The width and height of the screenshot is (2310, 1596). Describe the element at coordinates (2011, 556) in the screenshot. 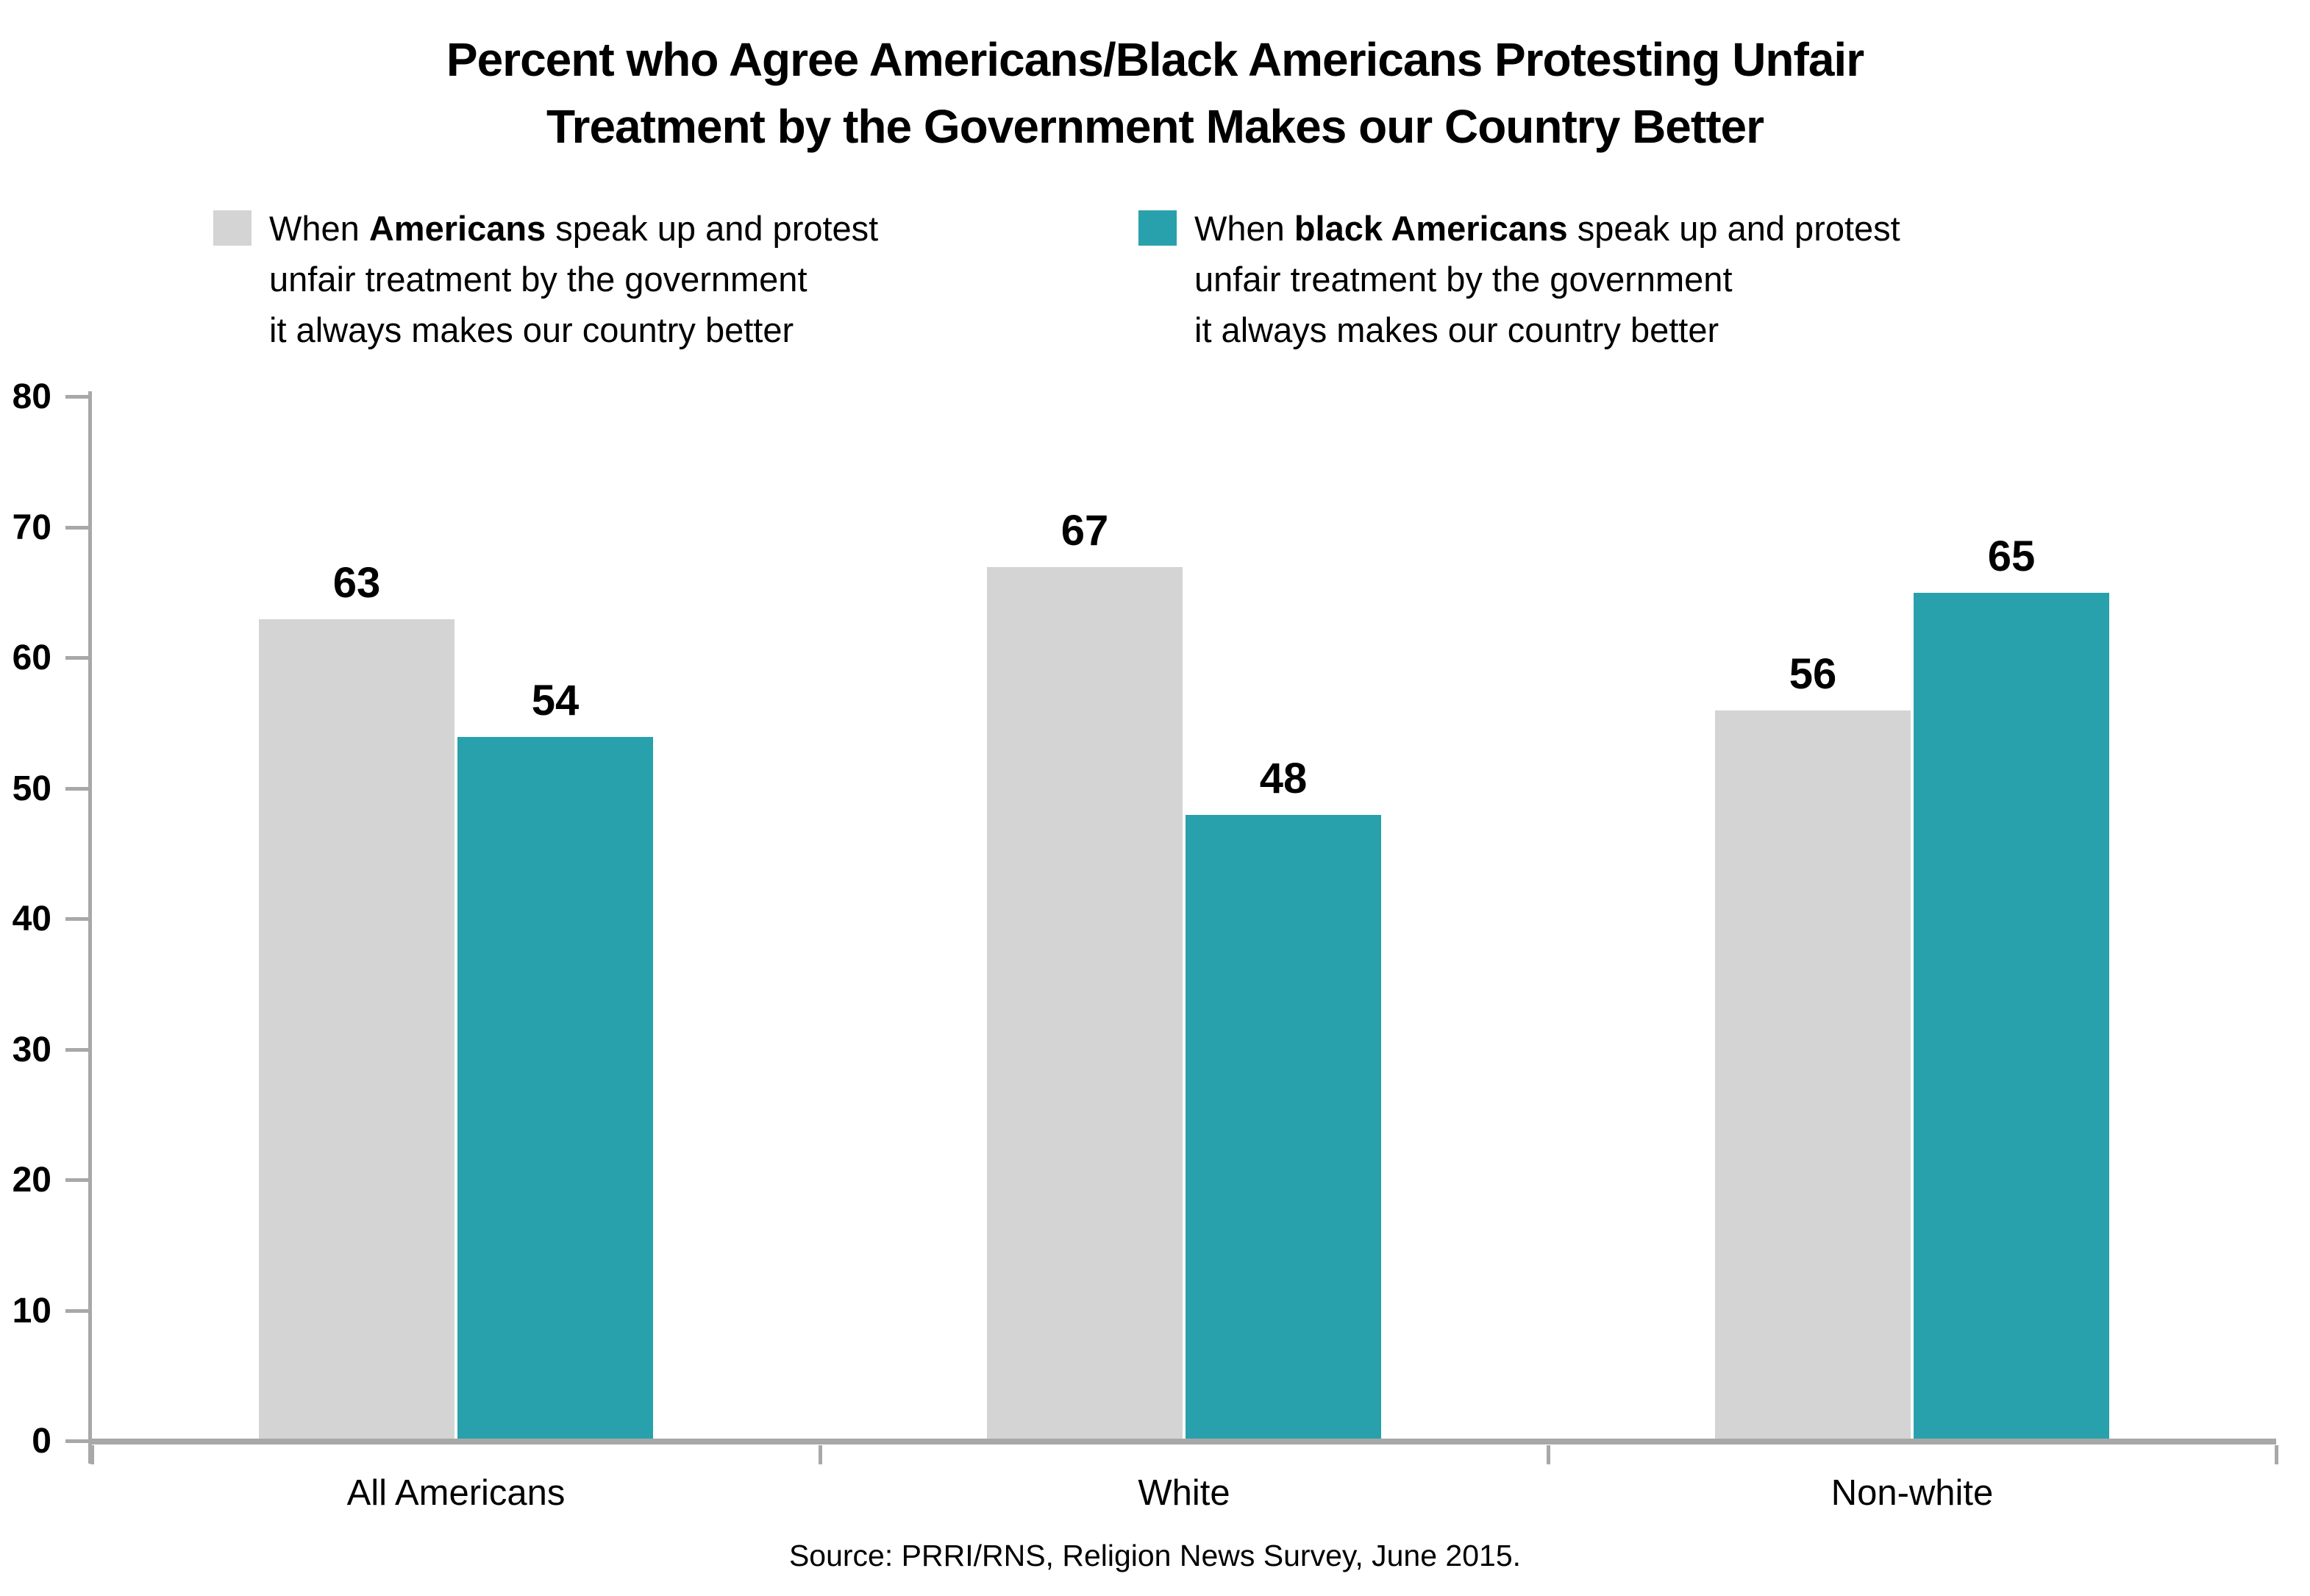

I see `bar-value-label: 65` at that location.